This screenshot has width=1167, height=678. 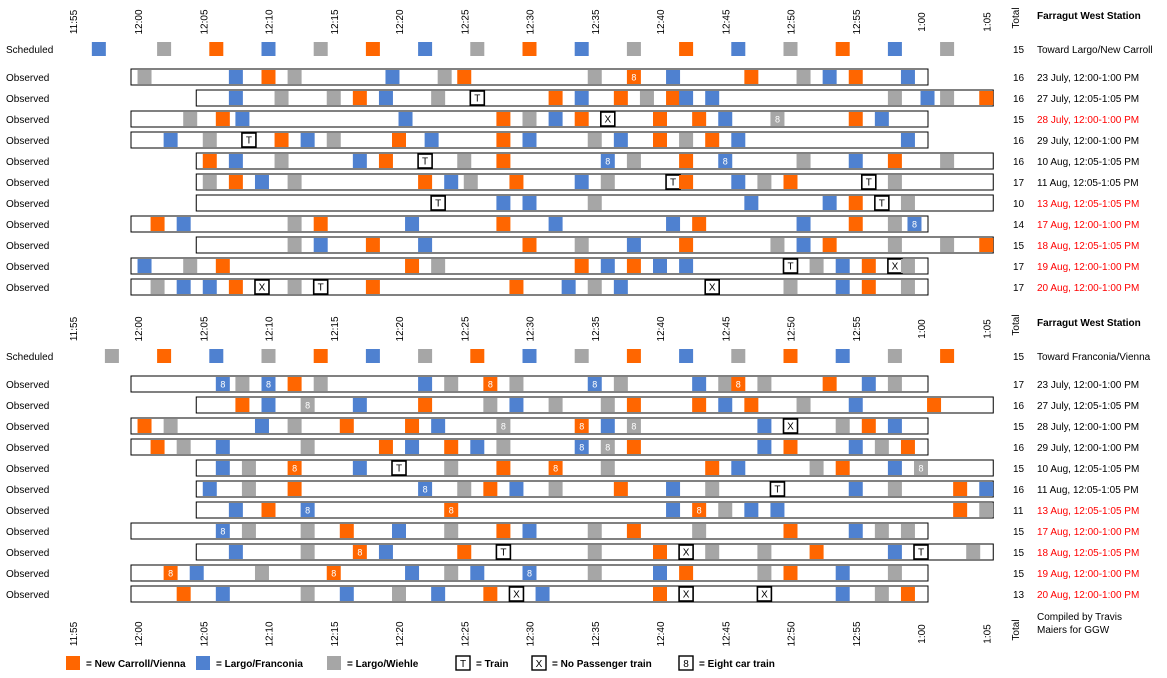 What do you see at coordinates (1088, 78) in the screenshot?
I see `row-date-0-0: 23 July, 12:00-1:00 PM` at bounding box center [1088, 78].